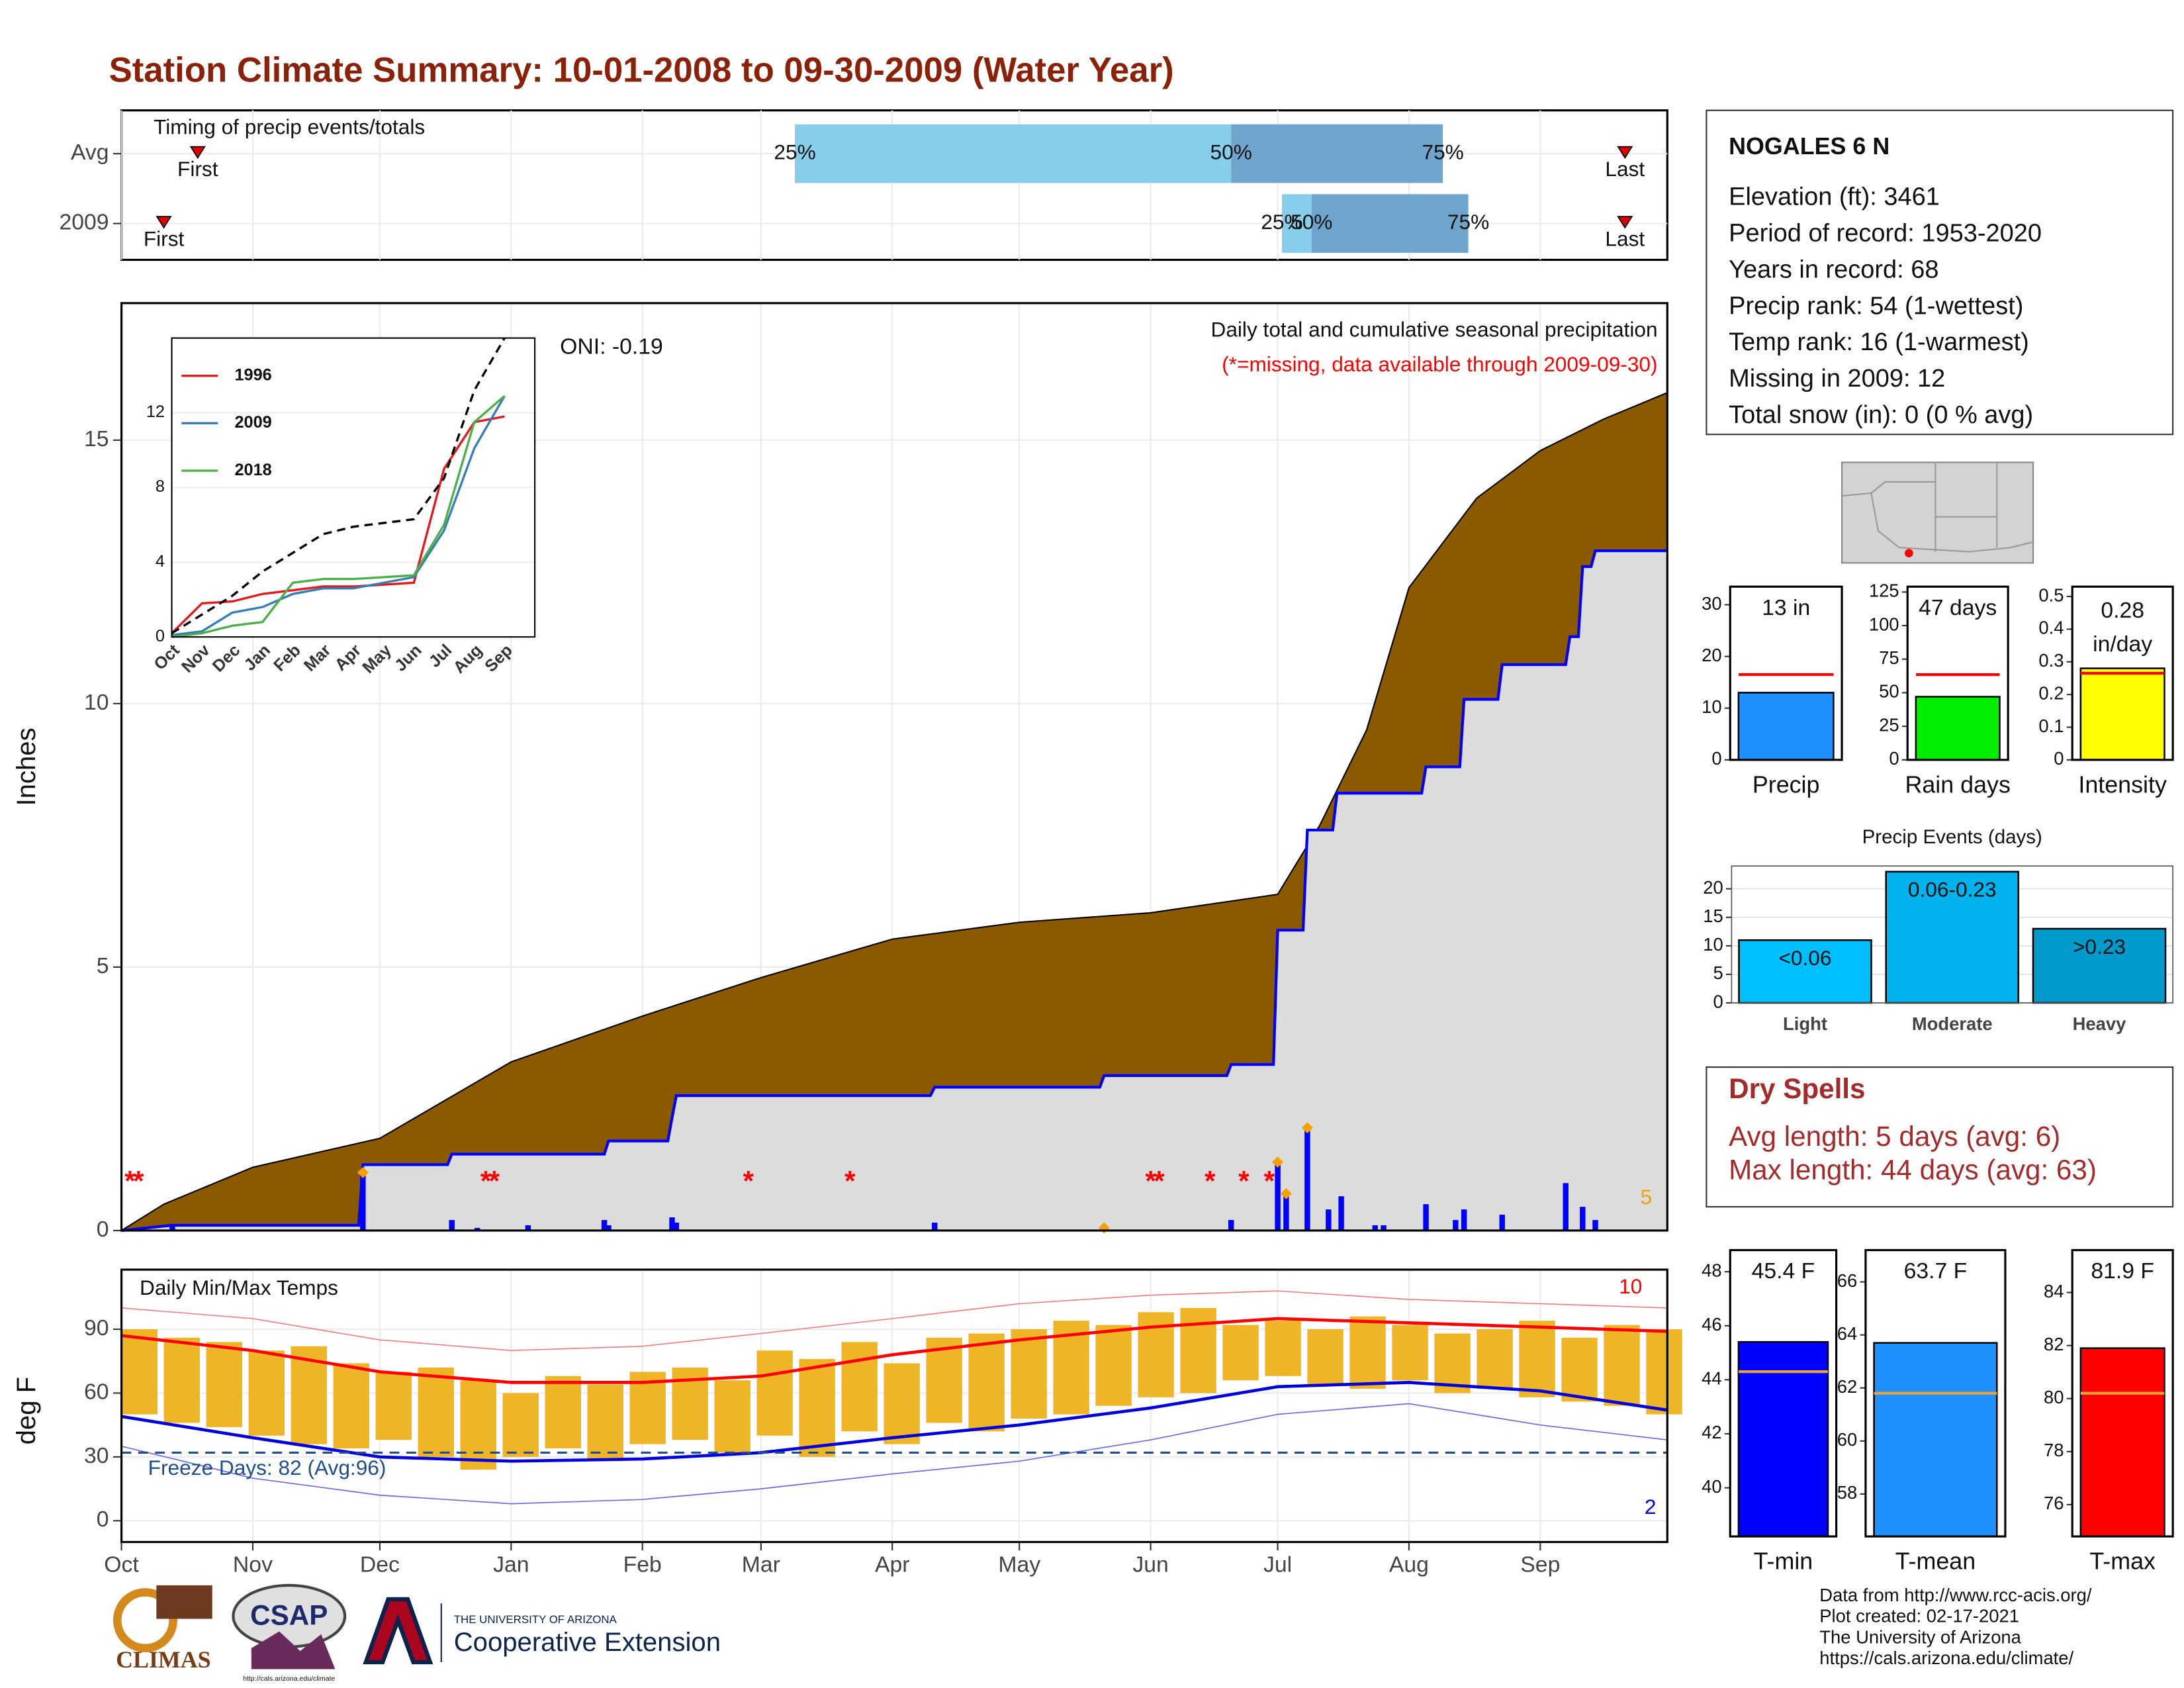 This screenshot has height=1688, width=2184. Describe the element at coordinates (1651, 1507) in the screenshot. I see `low-count: 2` at that location.